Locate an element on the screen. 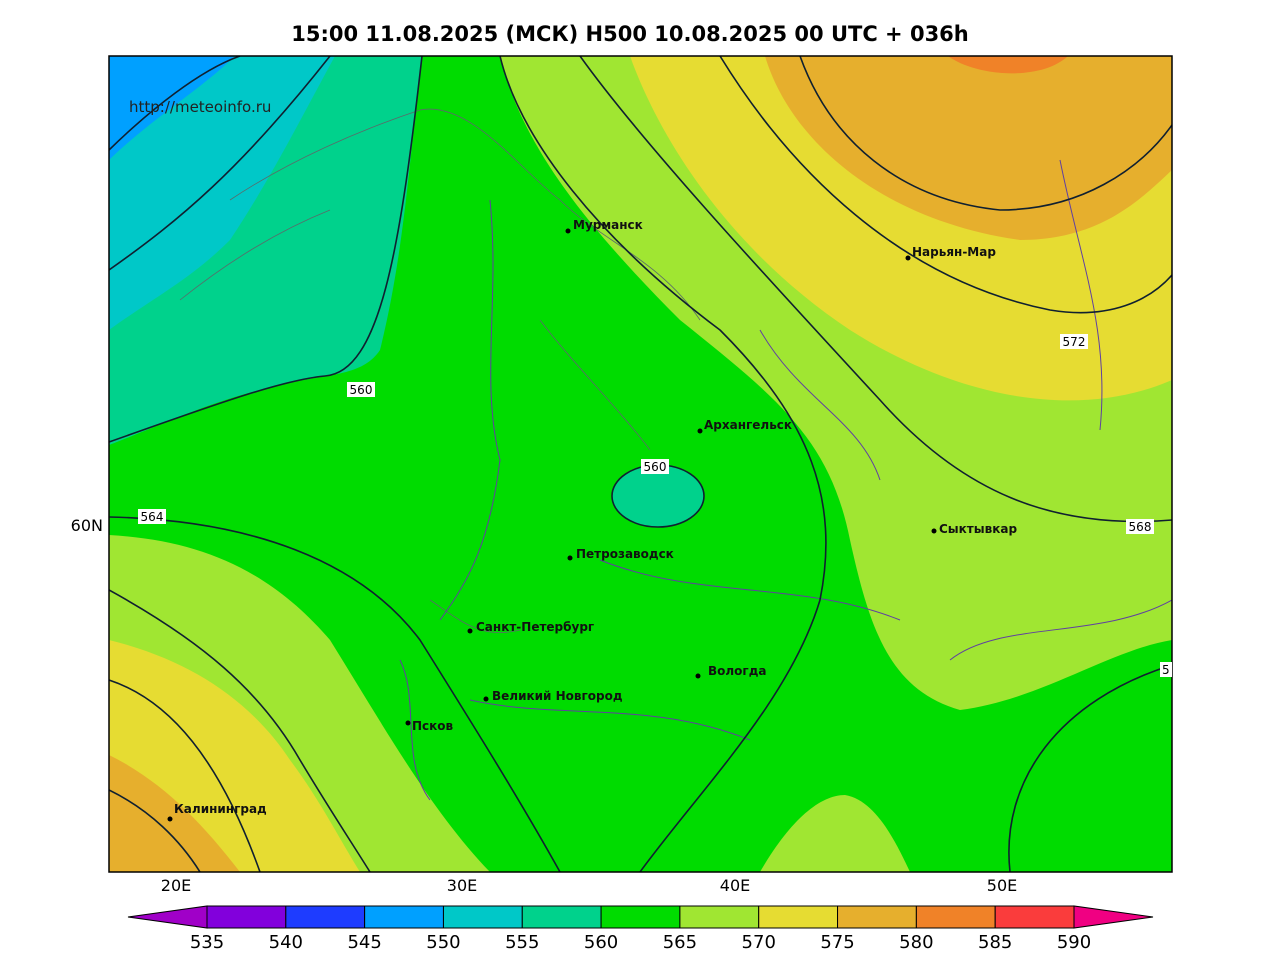 The height and width of the screenshot is (967, 1281). lon-label: 30E is located at coordinates (462, 885).